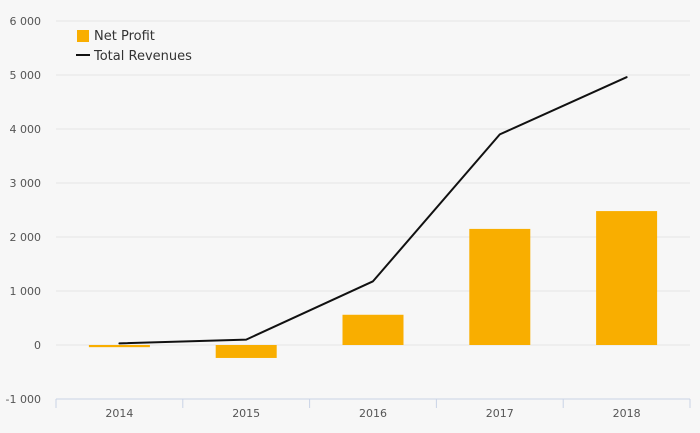 This screenshot has width=700, height=433. Describe the element at coordinates (119, 413) in the screenshot. I see `x-tick-label: 2014` at that location.